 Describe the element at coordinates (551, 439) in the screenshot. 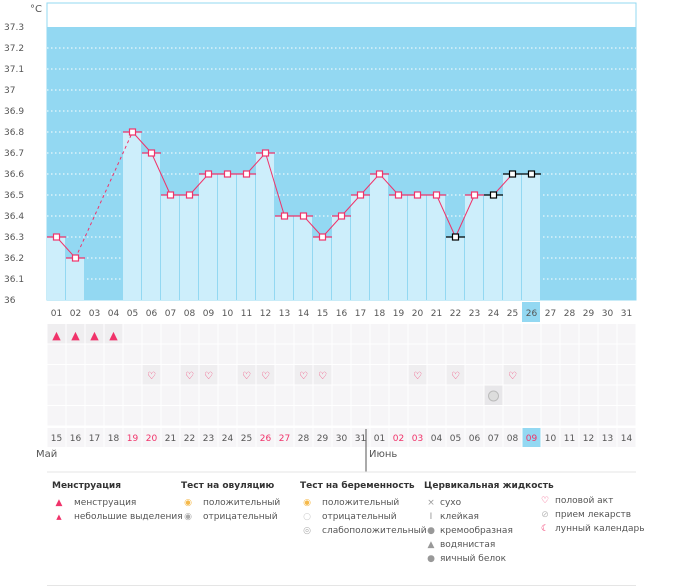

I see `calendar-date: 10` at that location.